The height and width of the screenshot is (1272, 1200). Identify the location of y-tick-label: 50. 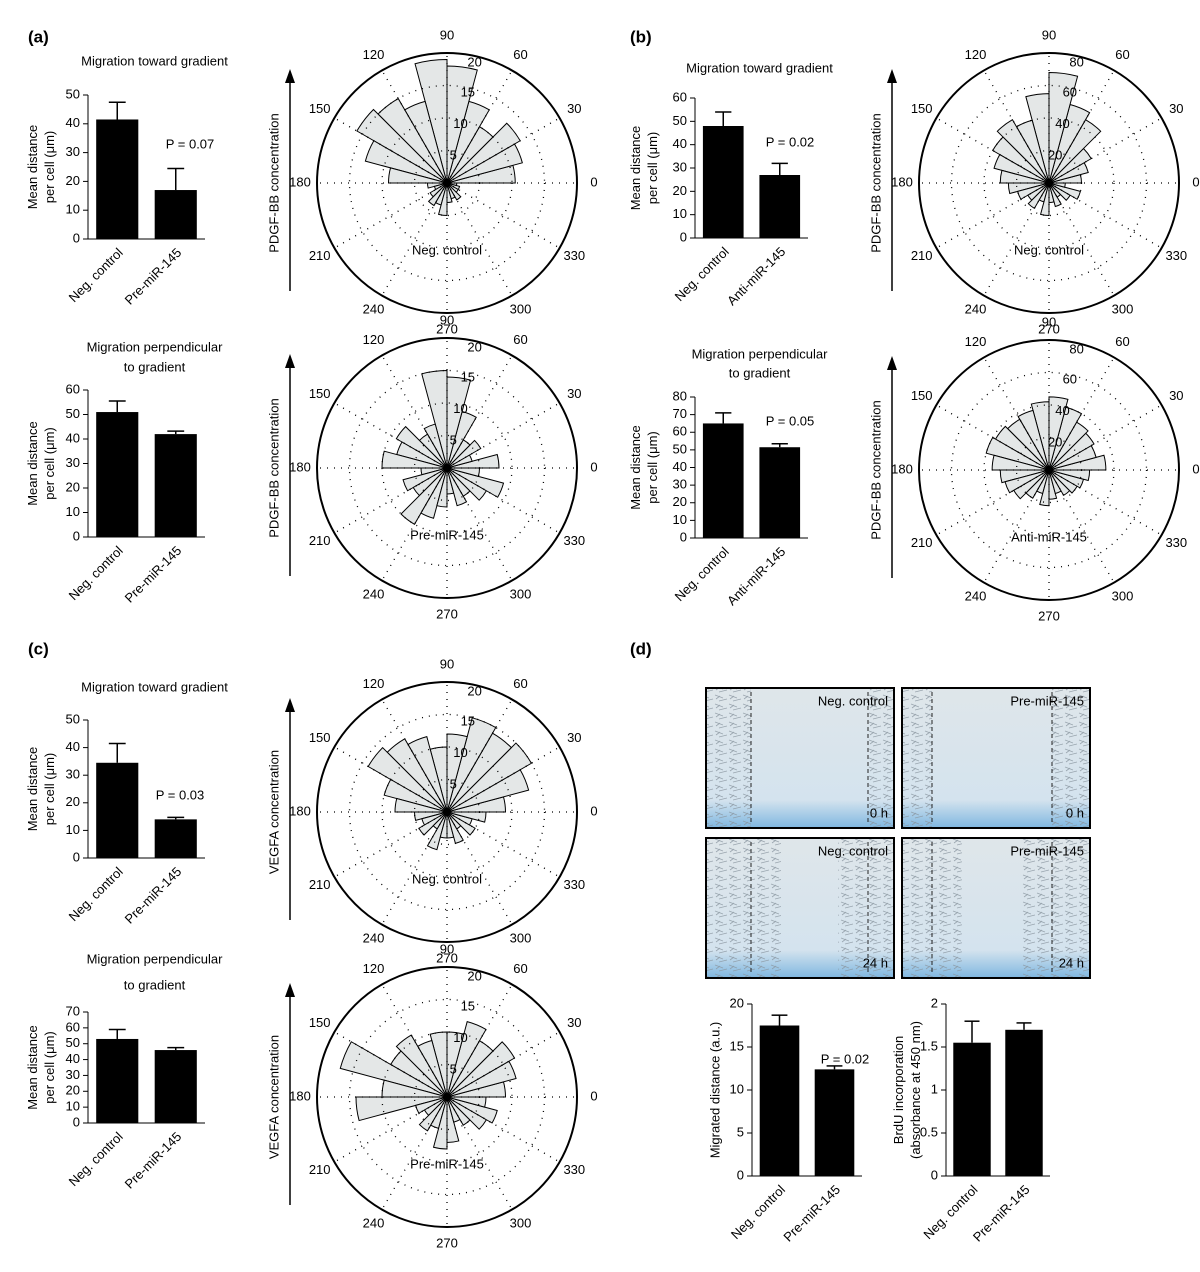
(680, 448).